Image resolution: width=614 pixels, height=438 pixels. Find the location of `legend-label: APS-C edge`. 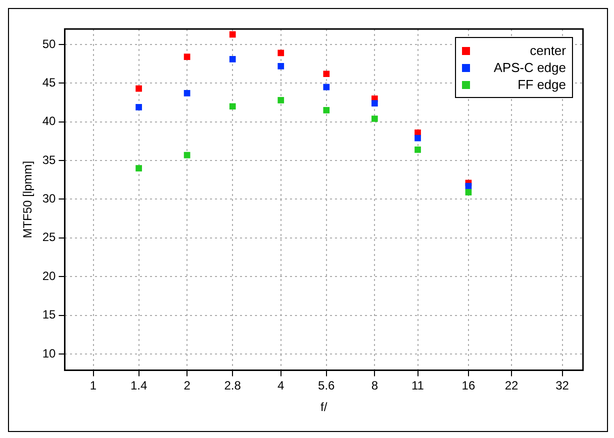

legend-label: APS-C edge is located at coordinates (530, 67).